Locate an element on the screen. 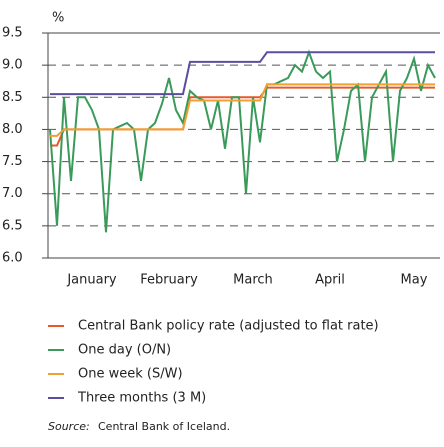  y-tick-label: 9.5 is located at coordinates (12, 33).